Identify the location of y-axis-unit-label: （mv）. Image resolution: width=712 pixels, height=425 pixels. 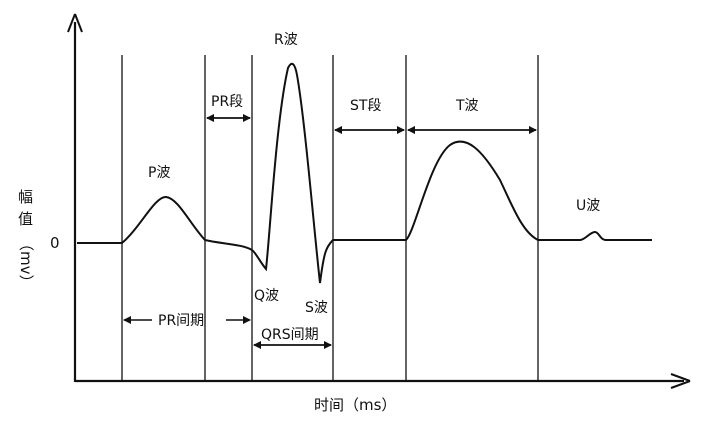
(26, 263).